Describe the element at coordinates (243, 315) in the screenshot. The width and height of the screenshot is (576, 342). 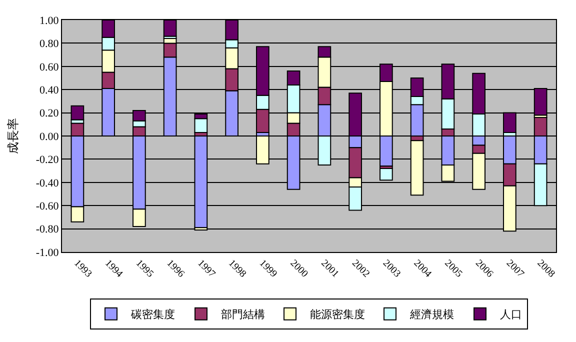
I see `legend-label: 部門結構` at that location.